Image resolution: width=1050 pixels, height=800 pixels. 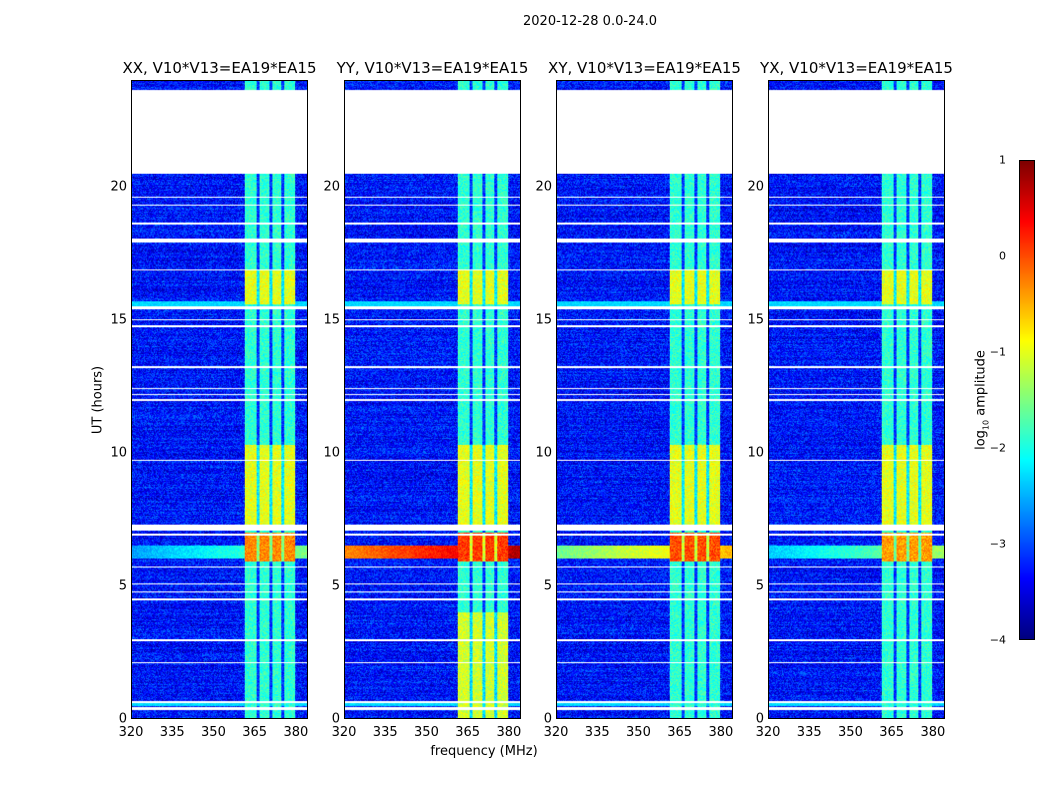 I want to click on panel-title: YX, V10*V13=EA19*EA15, so click(x=856, y=68).